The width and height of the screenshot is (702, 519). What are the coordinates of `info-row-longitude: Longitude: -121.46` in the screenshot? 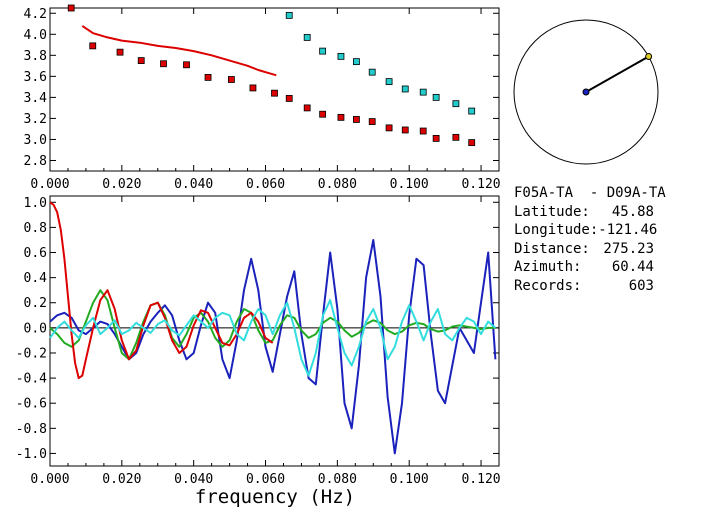 It's located at (607, 230).